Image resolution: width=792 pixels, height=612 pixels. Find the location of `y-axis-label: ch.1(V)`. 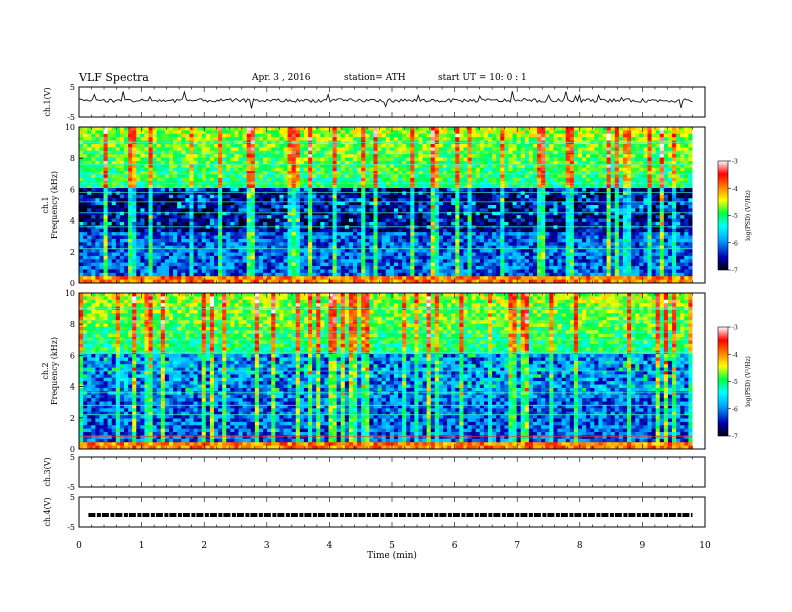

y-axis-label: ch.1(V) is located at coordinates (47, 101).